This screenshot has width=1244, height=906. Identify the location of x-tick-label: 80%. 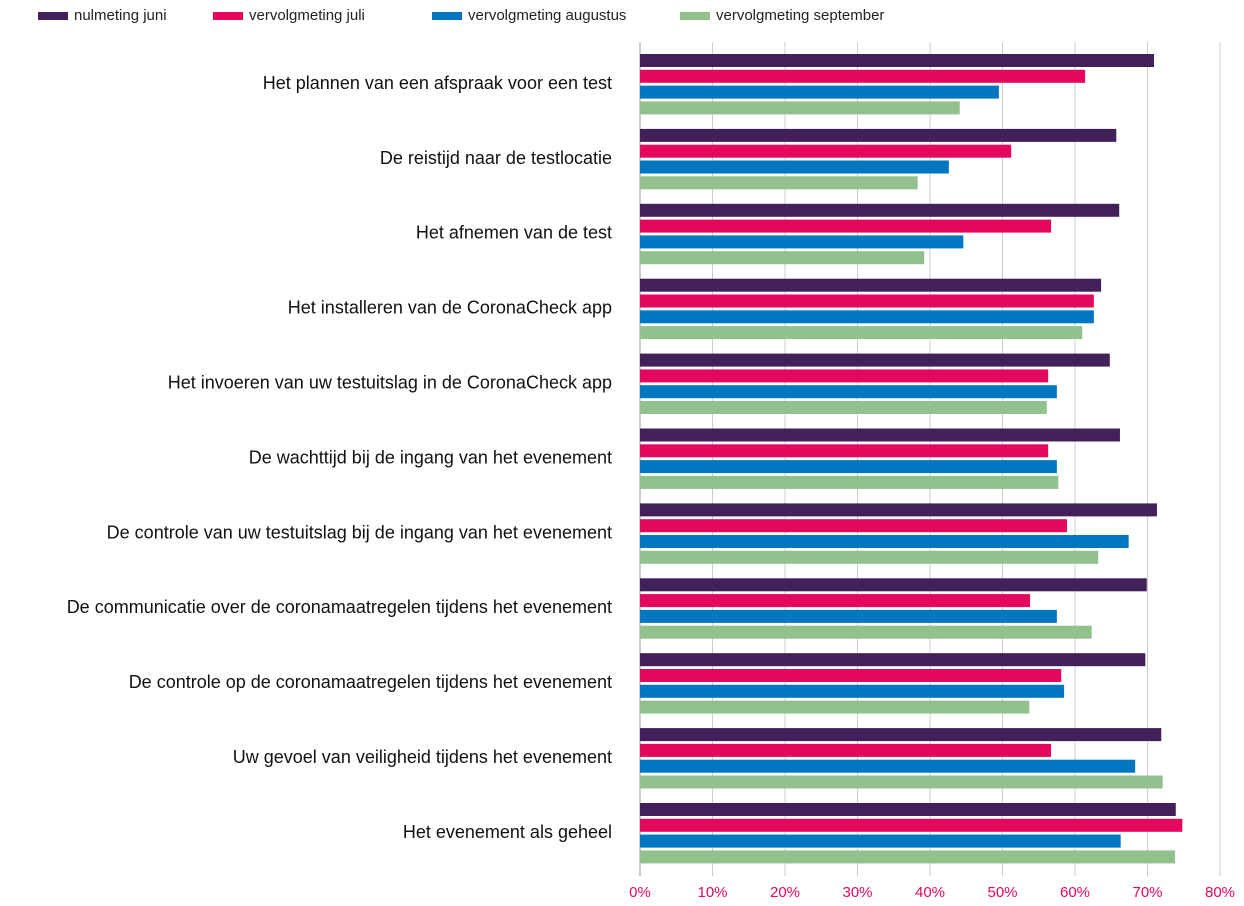
(1220, 892).